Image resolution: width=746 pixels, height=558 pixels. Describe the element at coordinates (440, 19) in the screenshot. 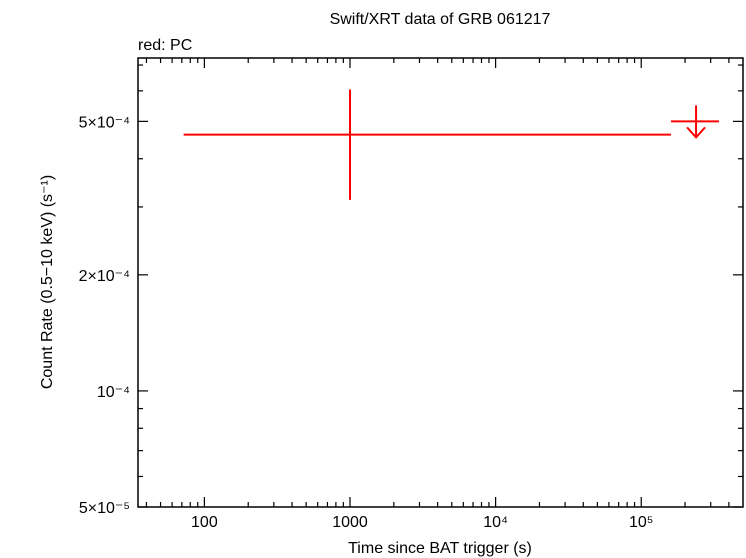

I see `chart-title: Swift/XRT data of GRB 061217` at that location.